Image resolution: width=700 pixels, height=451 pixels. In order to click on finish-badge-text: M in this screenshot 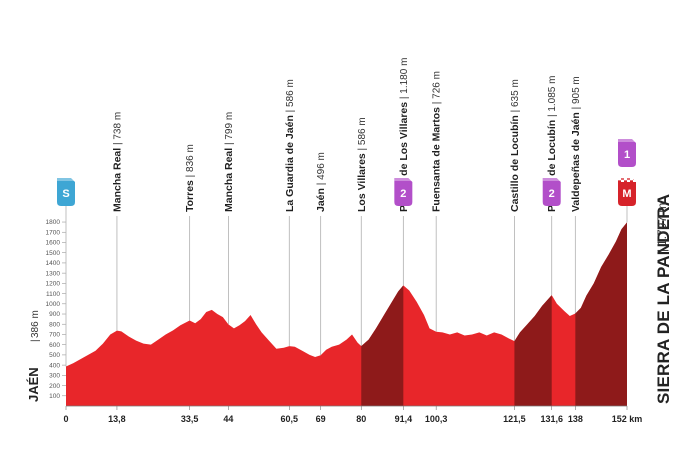, I will do `click(626, 194)`.